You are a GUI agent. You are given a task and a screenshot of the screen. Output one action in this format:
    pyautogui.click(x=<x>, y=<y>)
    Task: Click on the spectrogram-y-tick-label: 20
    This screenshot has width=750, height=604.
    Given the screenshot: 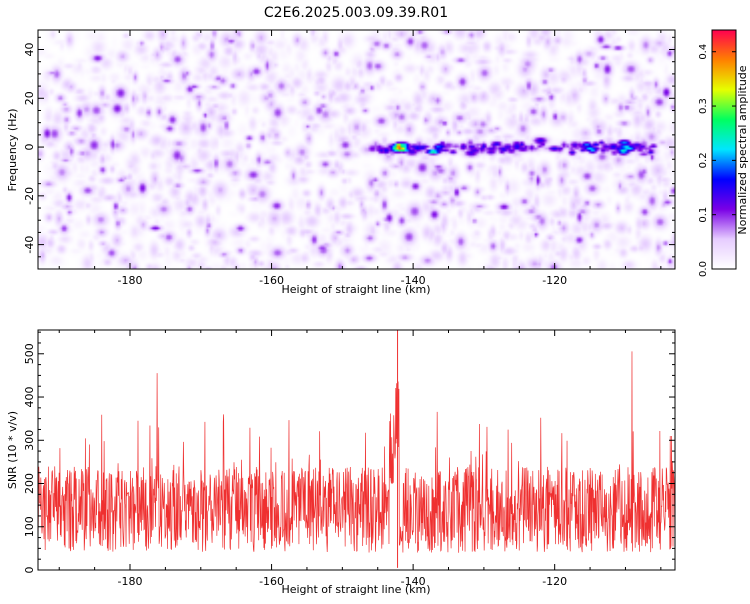 What is the action you would take?
    pyautogui.click(x=29, y=98)
    